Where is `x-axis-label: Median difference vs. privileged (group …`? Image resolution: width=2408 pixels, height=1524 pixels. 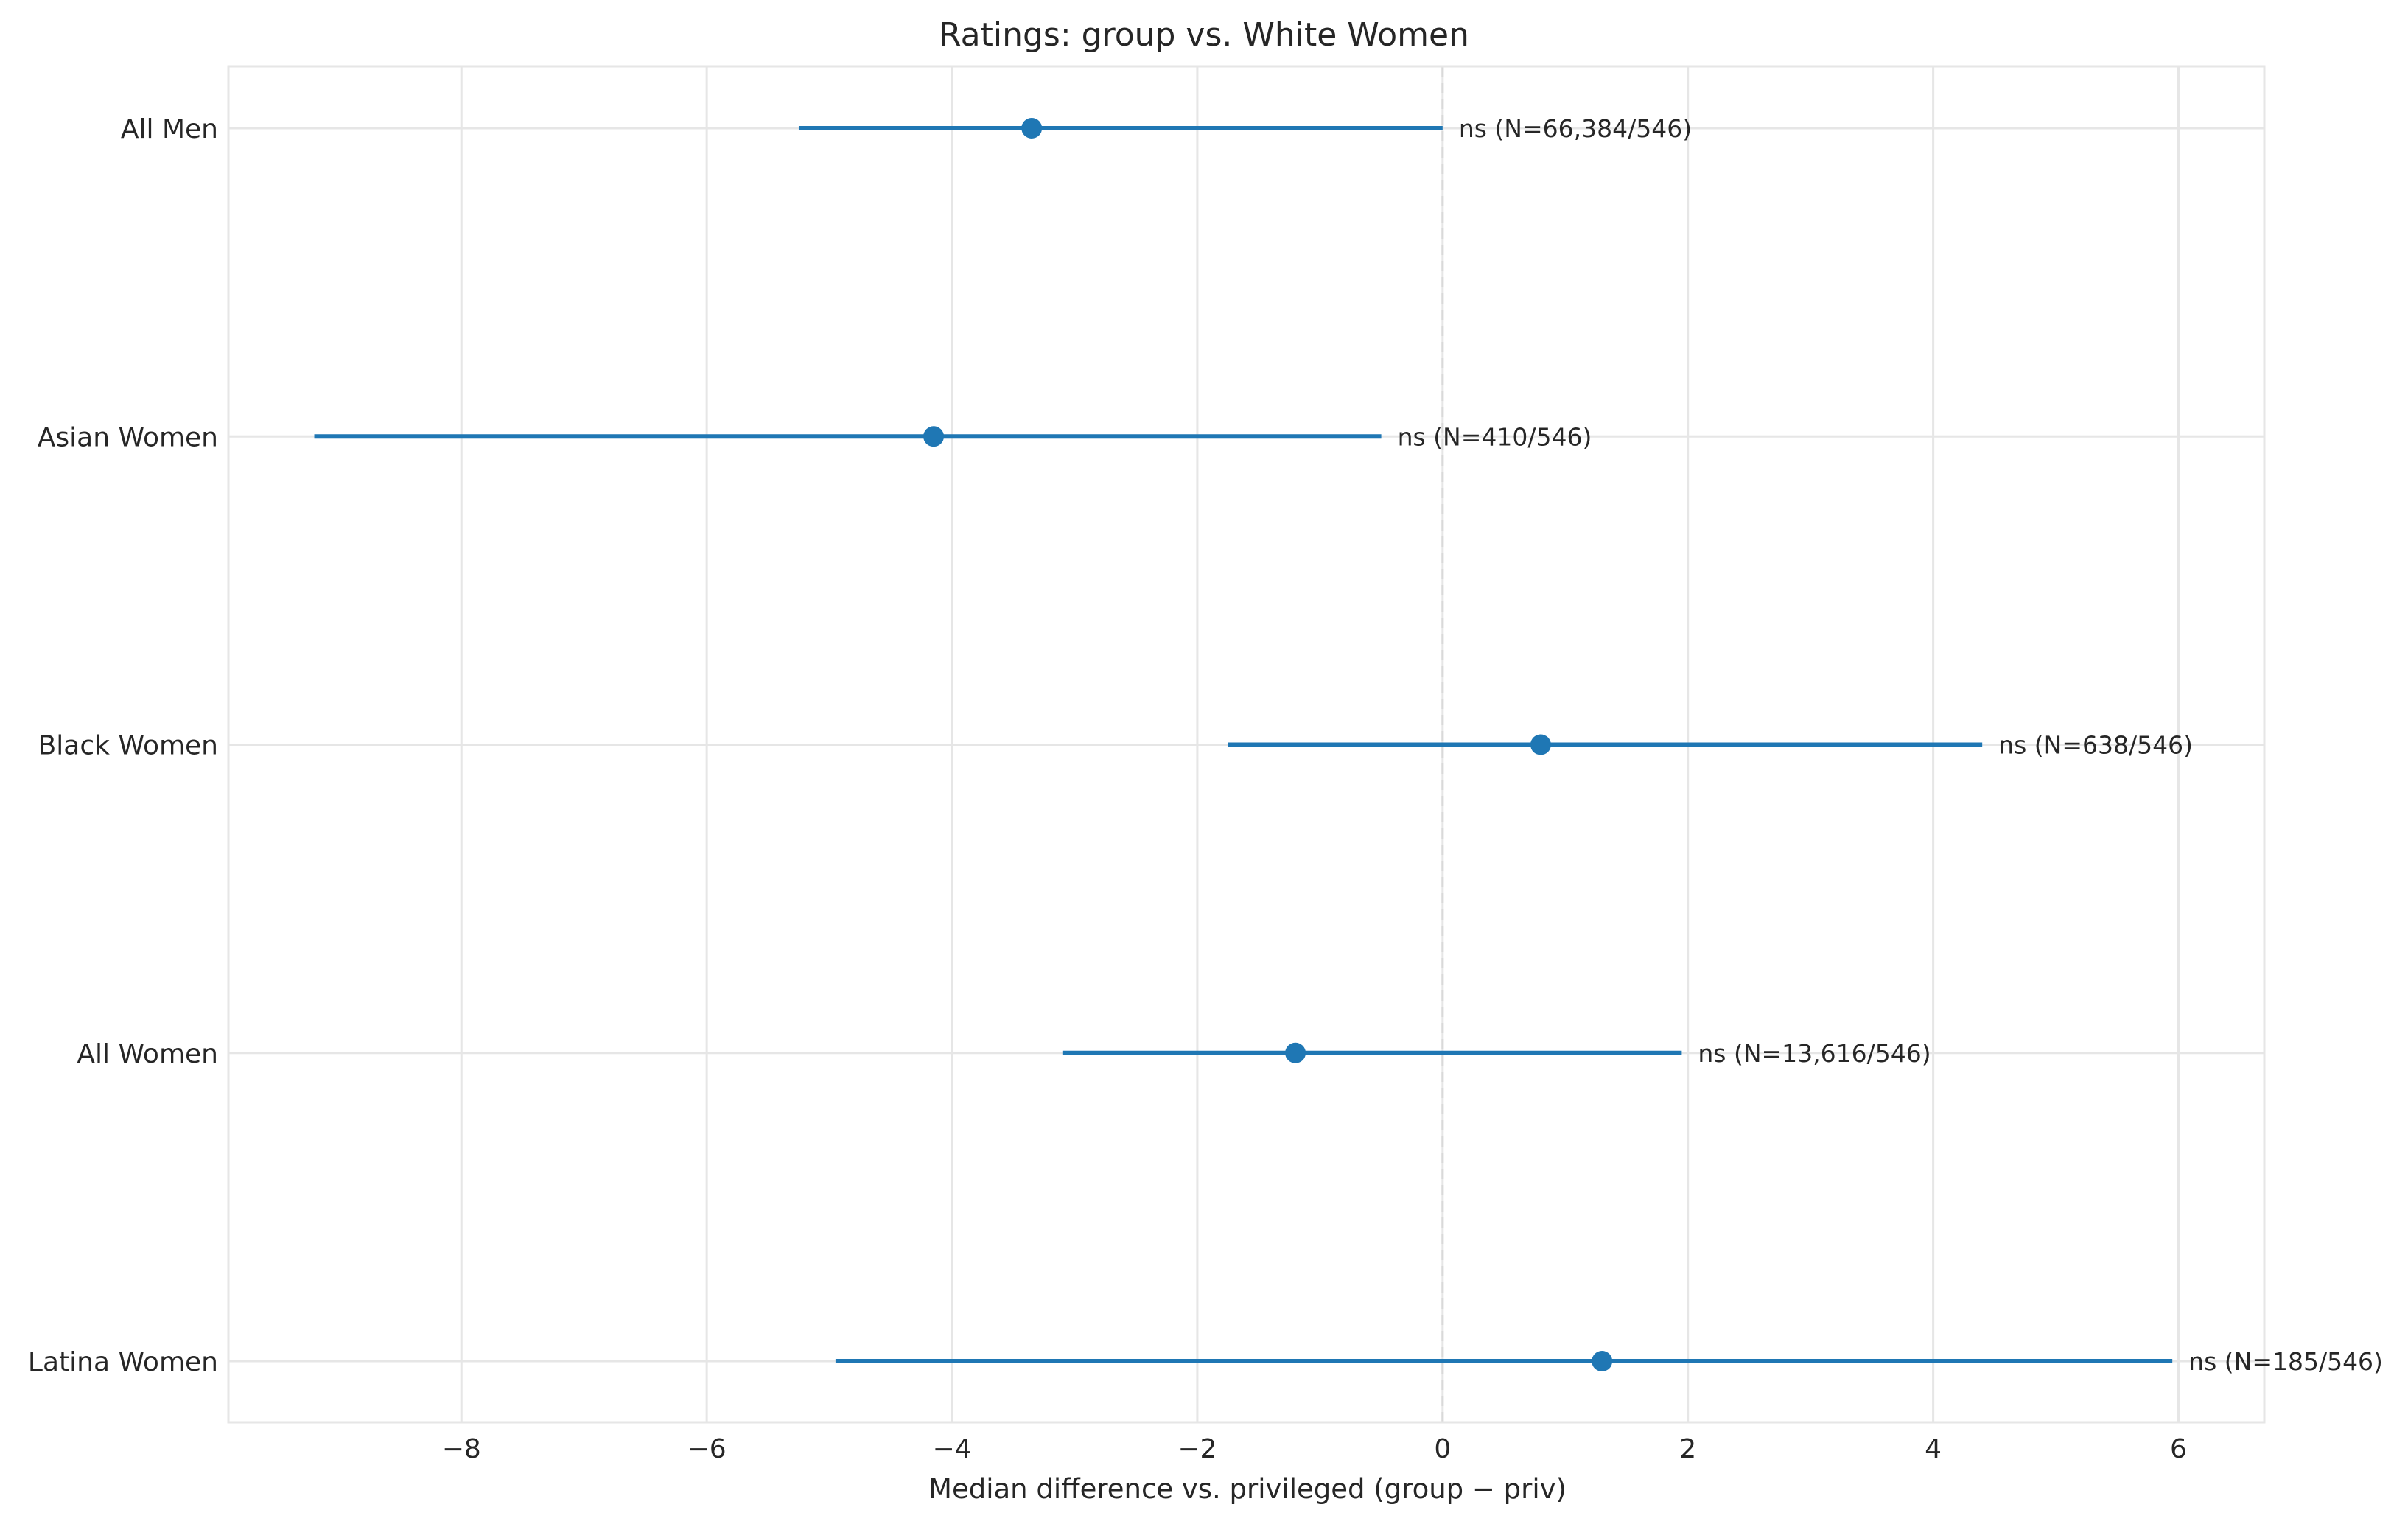
x-axis-label: Median difference vs. privileged (group … is located at coordinates (1247, 1489).